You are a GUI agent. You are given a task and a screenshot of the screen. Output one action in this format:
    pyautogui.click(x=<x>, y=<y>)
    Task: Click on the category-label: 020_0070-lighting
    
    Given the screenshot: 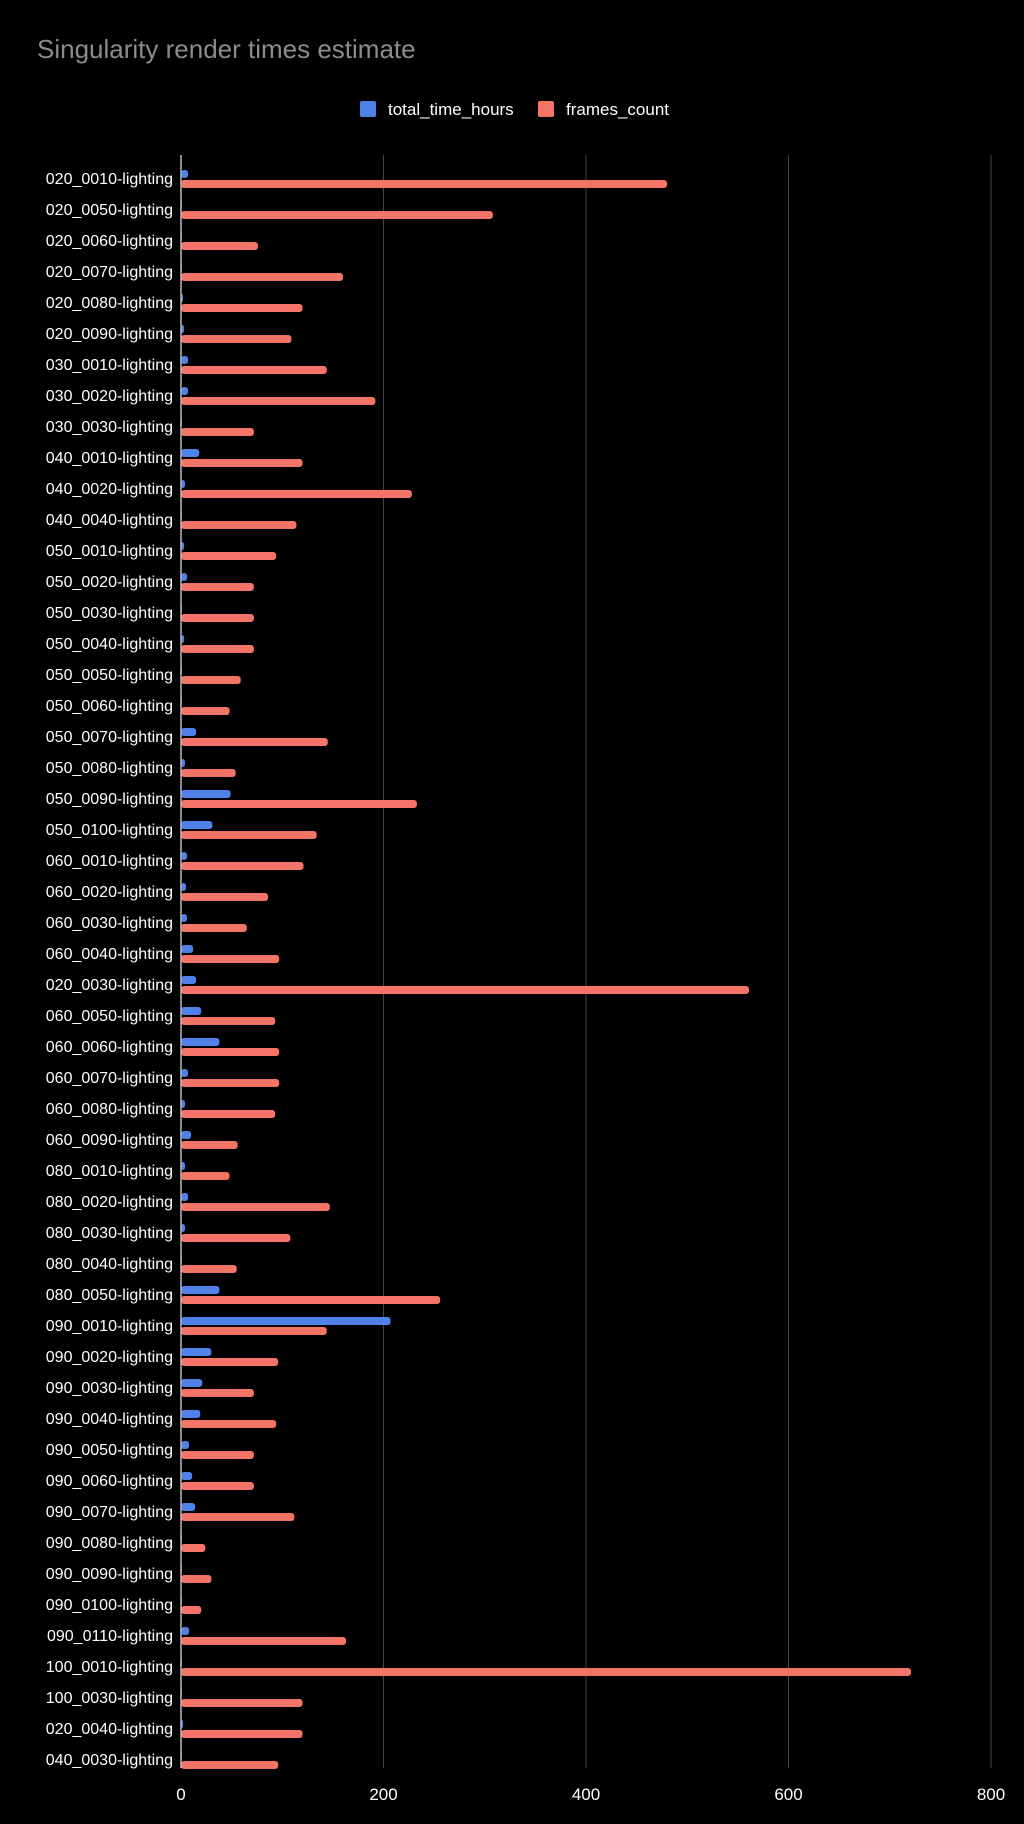 What is the action you would take?
    pyautogui.click(x=109, y=272)
    